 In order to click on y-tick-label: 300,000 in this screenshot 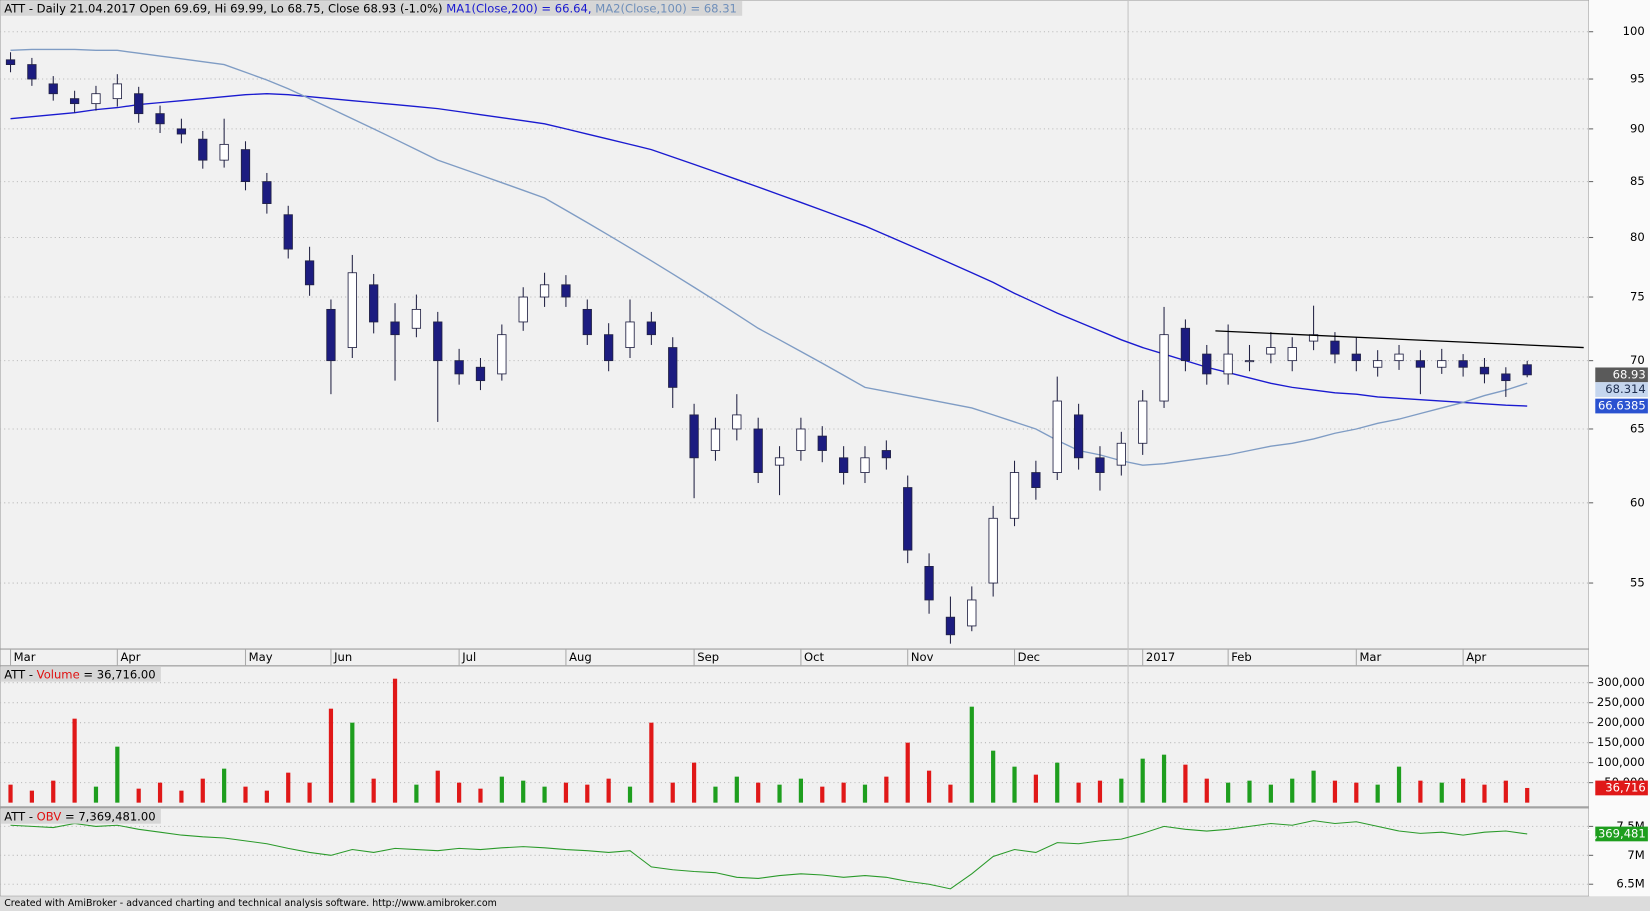, I will do `click(1621, 682)`.